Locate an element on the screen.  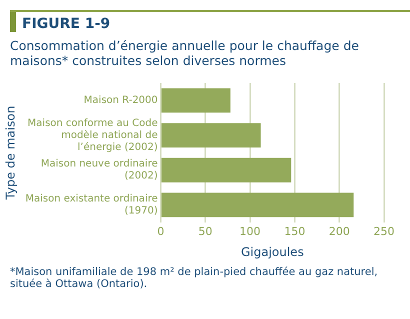
x-tick-label: 250 is located at coordinates (384, 231).